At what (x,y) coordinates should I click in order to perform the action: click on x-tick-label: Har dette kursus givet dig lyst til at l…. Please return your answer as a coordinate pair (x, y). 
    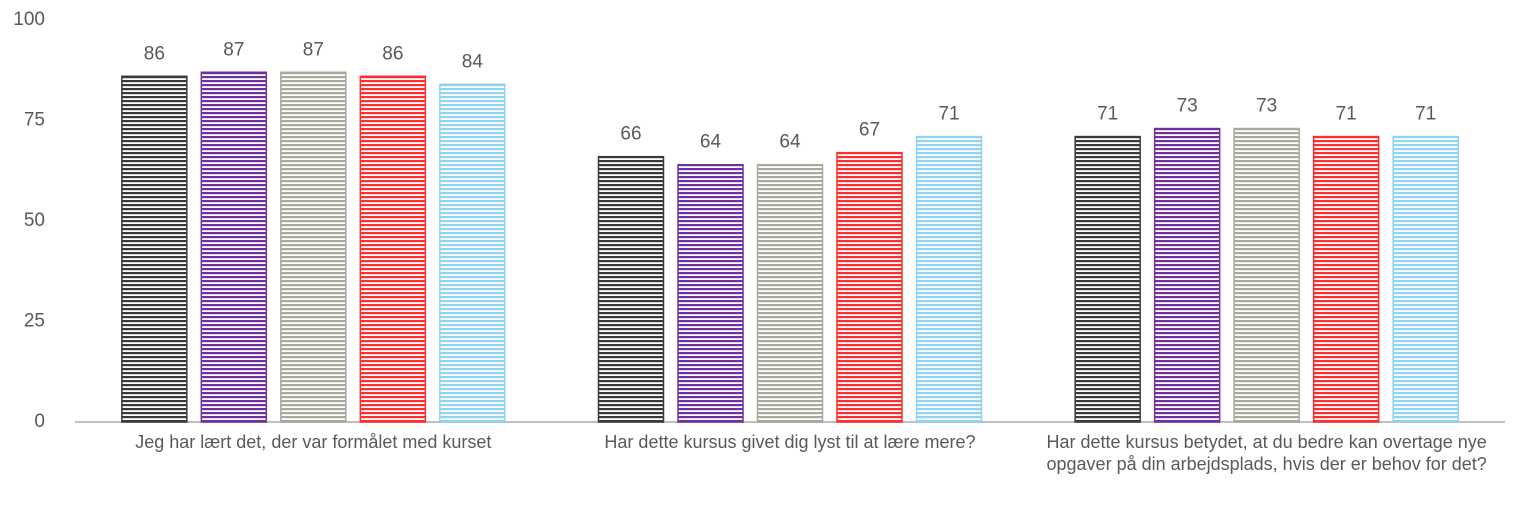
    Looking at the image, I should click on (790, 442).